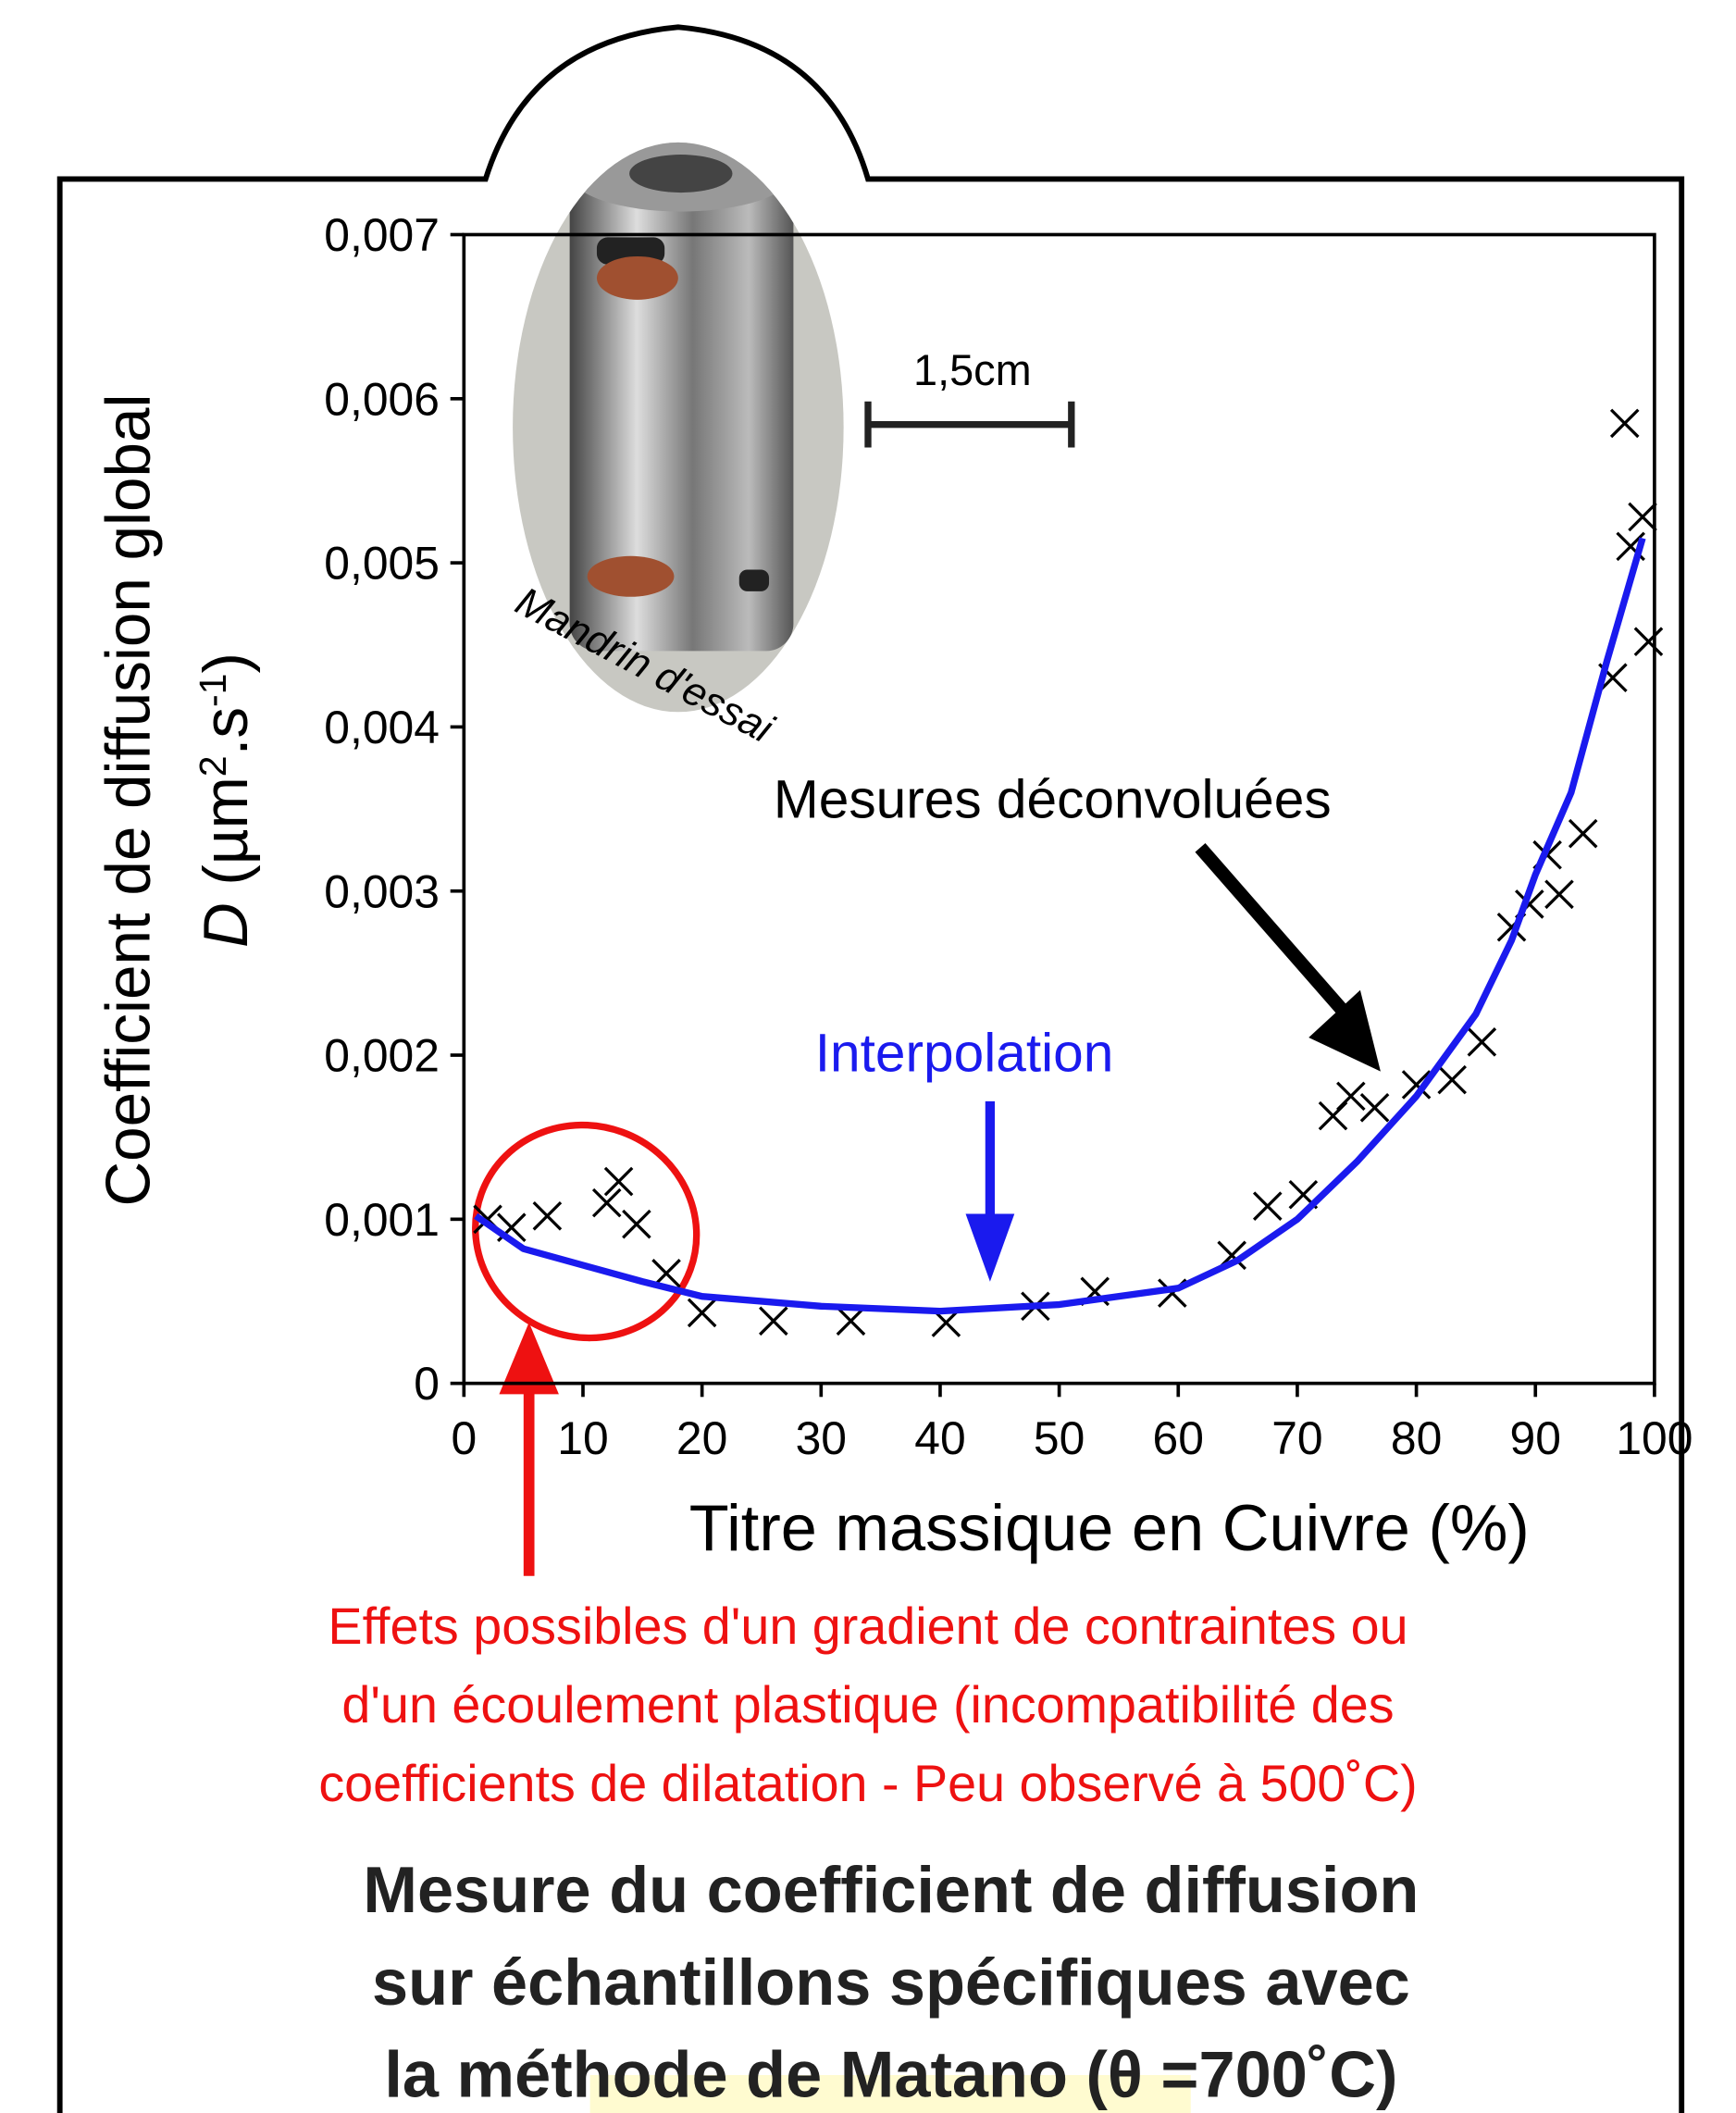  What do you see at coordinates (939, 1438) in the screenshot?
I see `x-tick-label: 40` at bounding box center [939, 1438].